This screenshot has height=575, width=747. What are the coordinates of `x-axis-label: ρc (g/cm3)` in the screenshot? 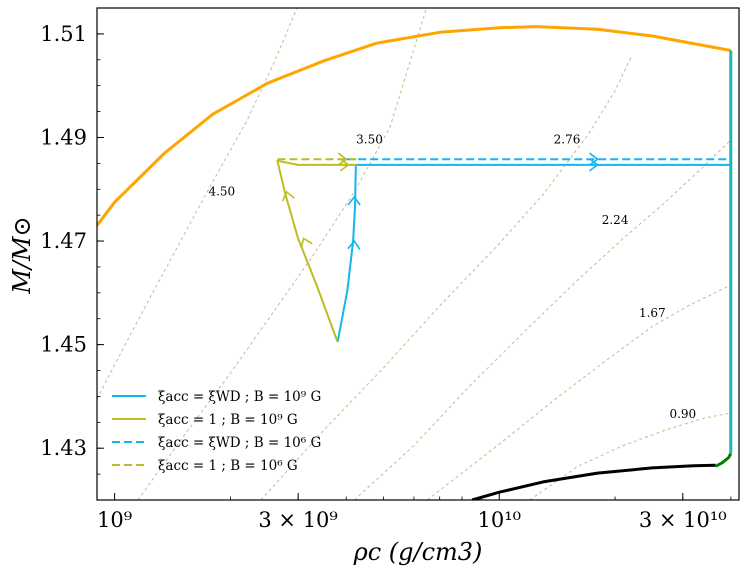 It's located at (418, 552).